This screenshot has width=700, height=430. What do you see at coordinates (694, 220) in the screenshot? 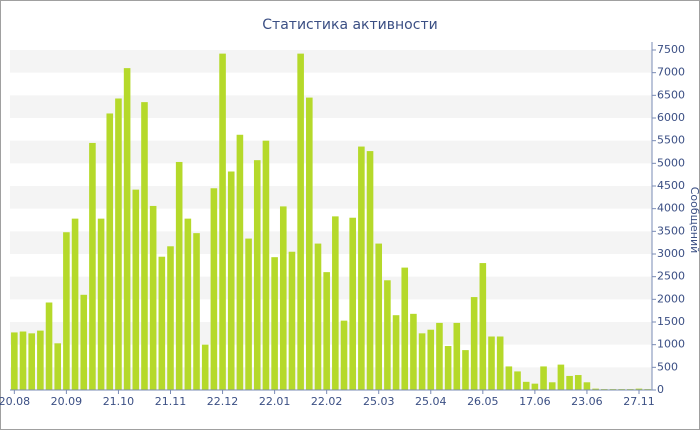
I see `y-axis-title: Сообщений` at bounding box center [694, 220].